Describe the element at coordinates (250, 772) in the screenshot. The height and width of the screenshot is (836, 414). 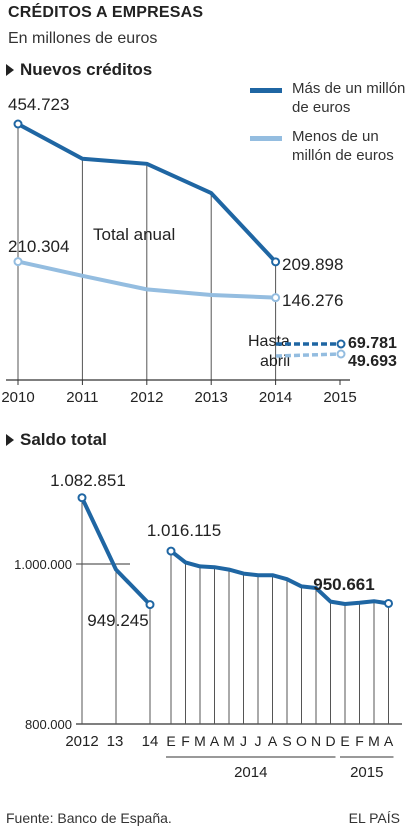
I see `year-group-label: 2014` at that location.